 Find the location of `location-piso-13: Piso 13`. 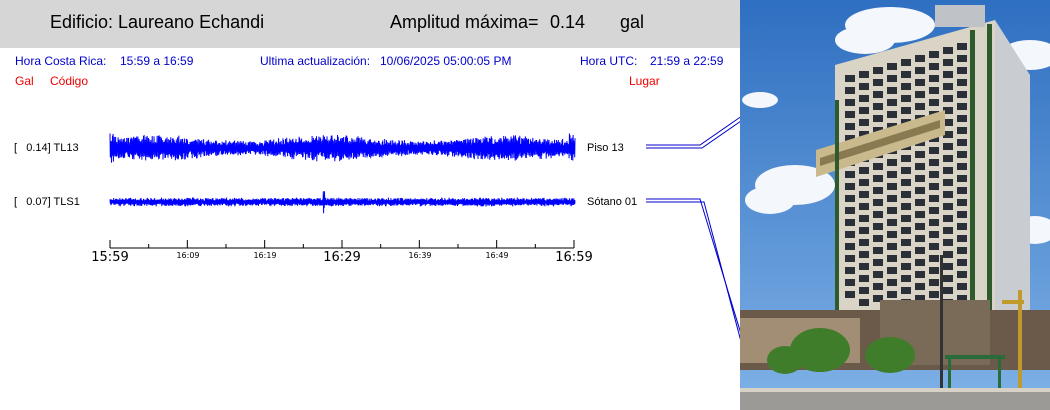

location-piso-13: Piso 13 is located at coordinates (605, 148).